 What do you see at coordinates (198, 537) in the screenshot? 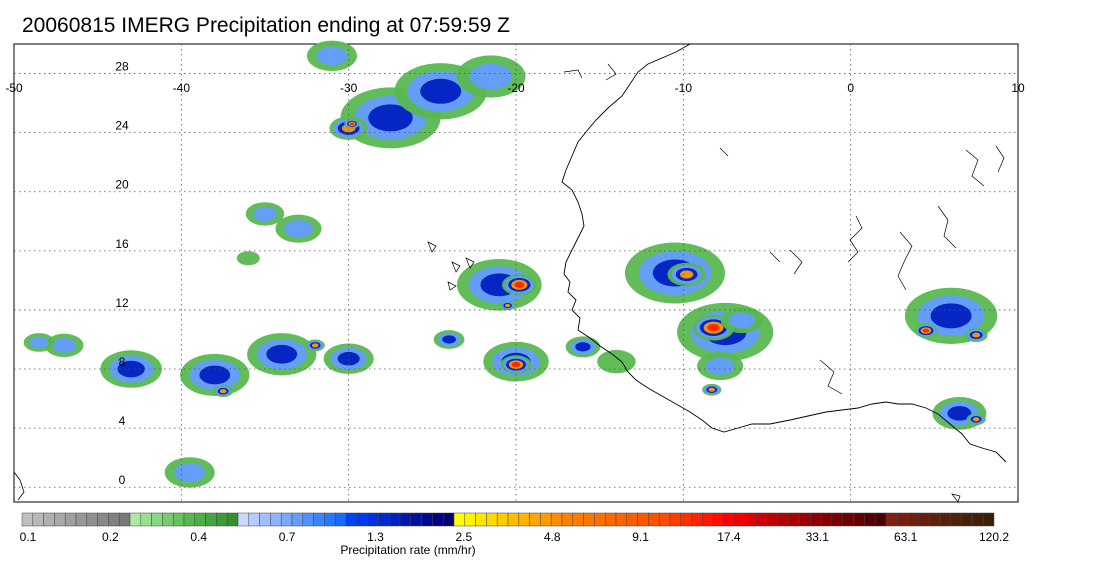
I see `colorbar-tick-label: 0.4` at bounding box center [198, 537].